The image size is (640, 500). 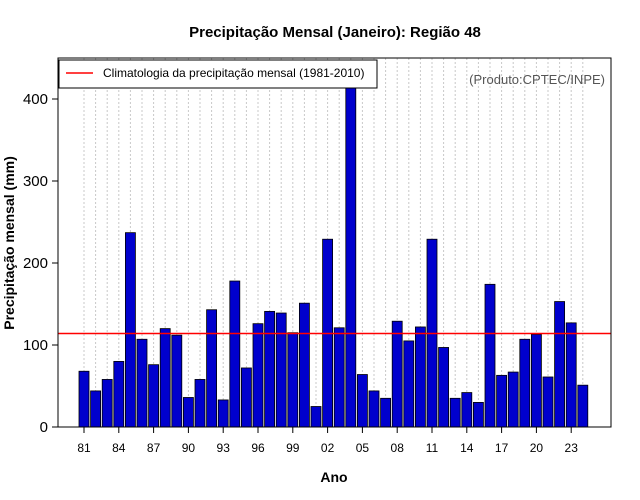 I want to click on x-tick-label: 20, so click(x=537, y=448).